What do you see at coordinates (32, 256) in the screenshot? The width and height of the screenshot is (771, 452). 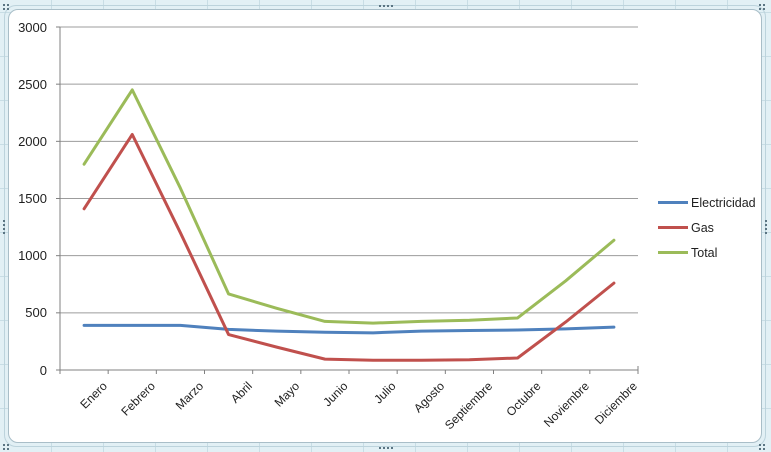 I see `y-axis-tick-label: 1000` at bounding box center [32, 256].